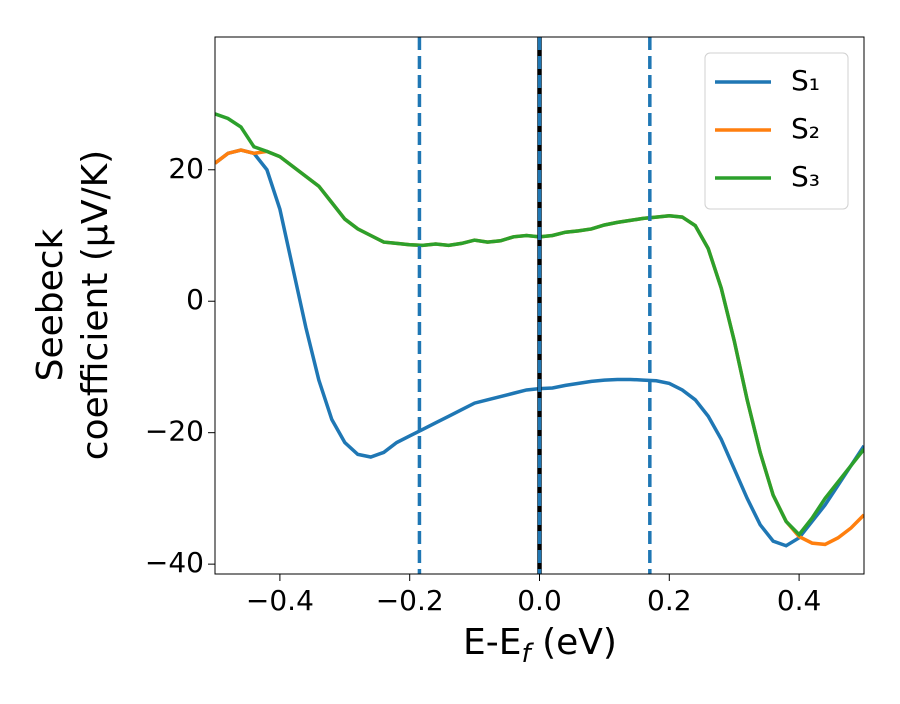 The height and width of the screenshot is (704, 900). I want to click on x-tick-label: 0.2, so click(669, 600).